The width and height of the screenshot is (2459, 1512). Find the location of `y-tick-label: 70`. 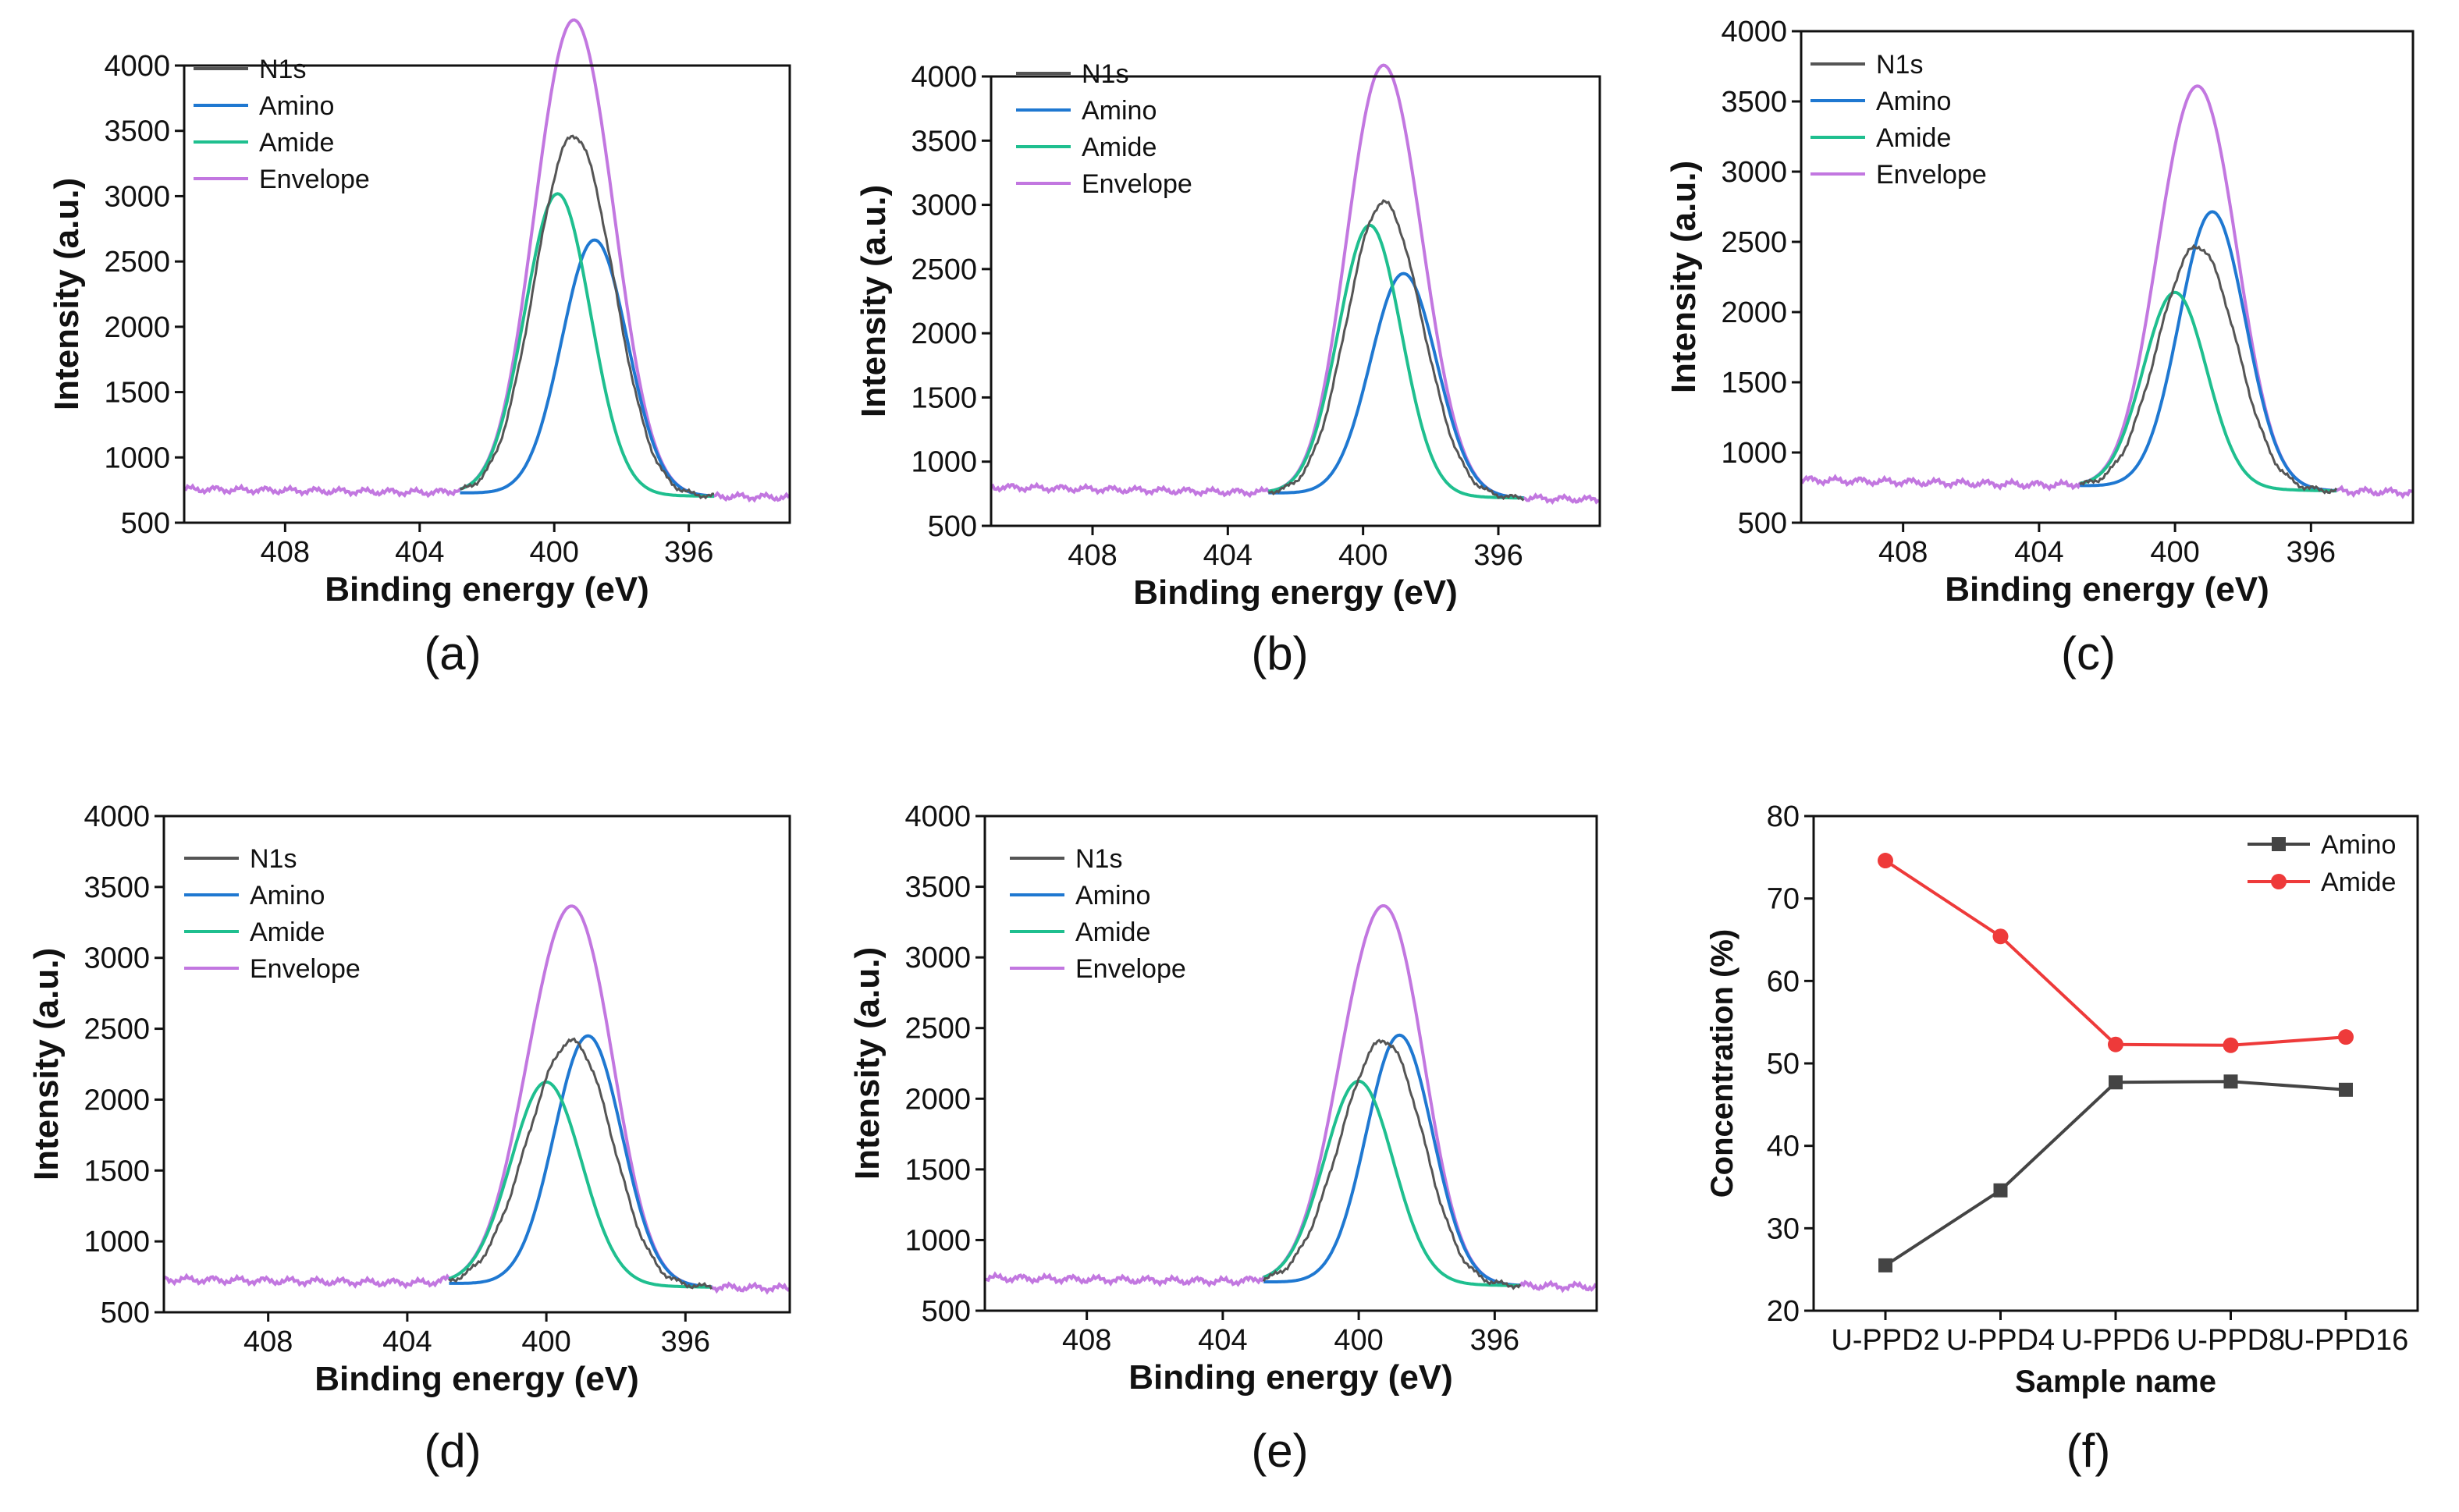

y-tick-label: 70 is located at coordinates (1783, 900).